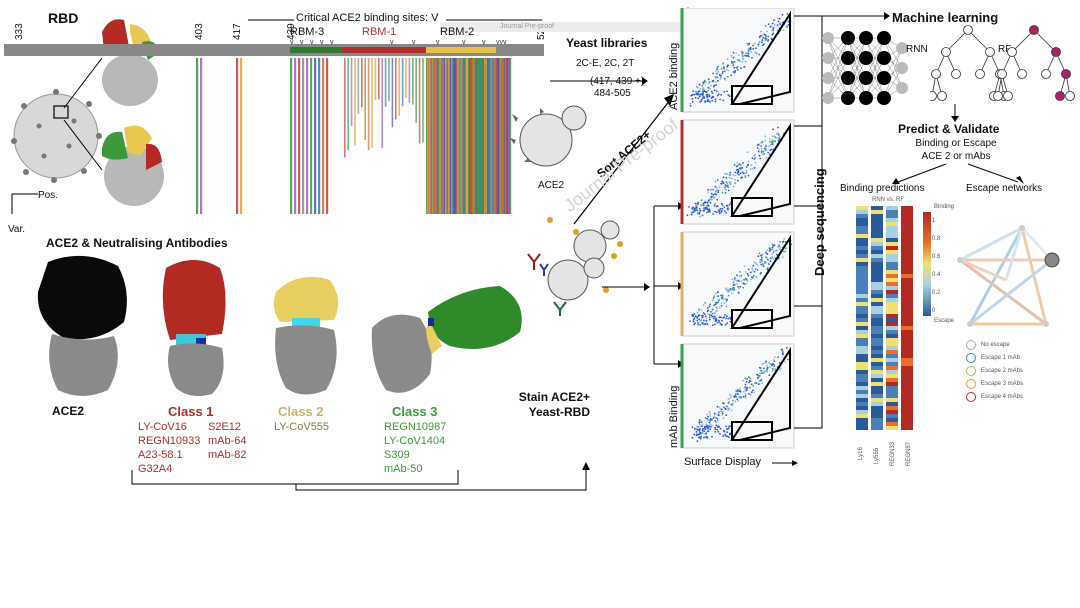 Image resolution: width=1080 pixels, height=608 pixels. Describe the element at coordinates (936, 293) in the screenshot. I see `colorbar-tick: 0.2` at that location.